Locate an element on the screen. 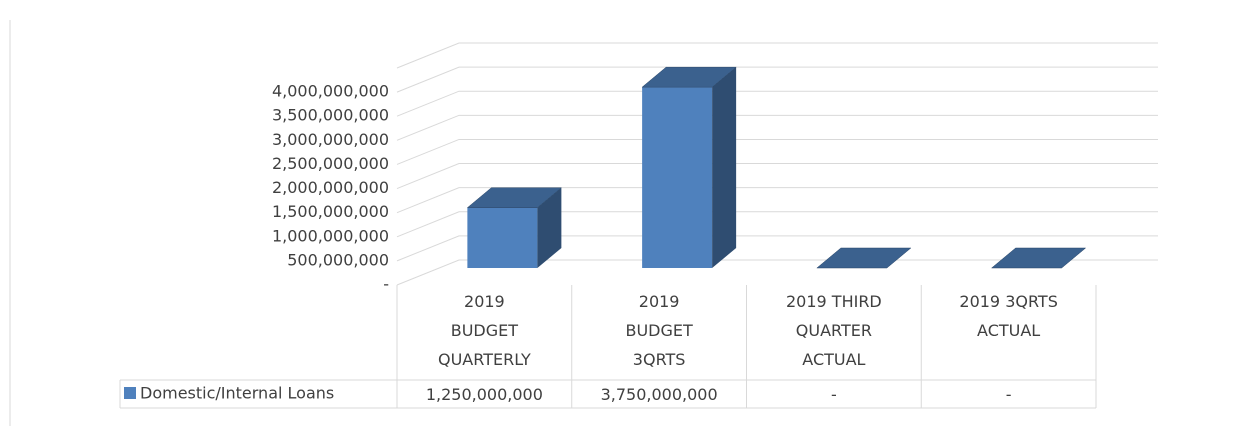 Image resolution: width=1244 pixels, height=426 pixels. x-tick-label-box: 2019 BUDGET 3QRTS is located at coordinates (659, 330).